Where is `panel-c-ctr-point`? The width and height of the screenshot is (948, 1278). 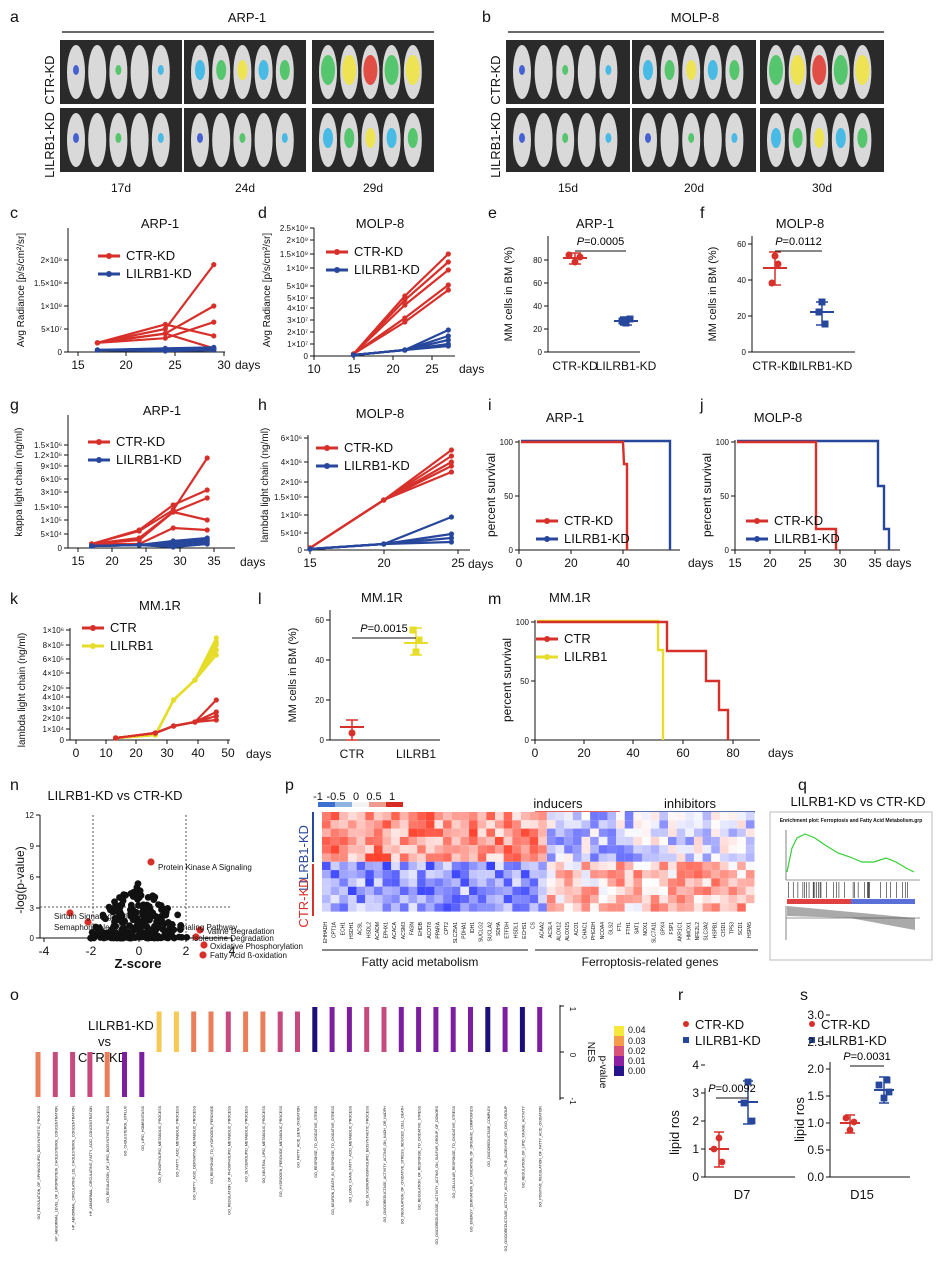
panel-c-ctr-point is located at coordinates (165, 329).